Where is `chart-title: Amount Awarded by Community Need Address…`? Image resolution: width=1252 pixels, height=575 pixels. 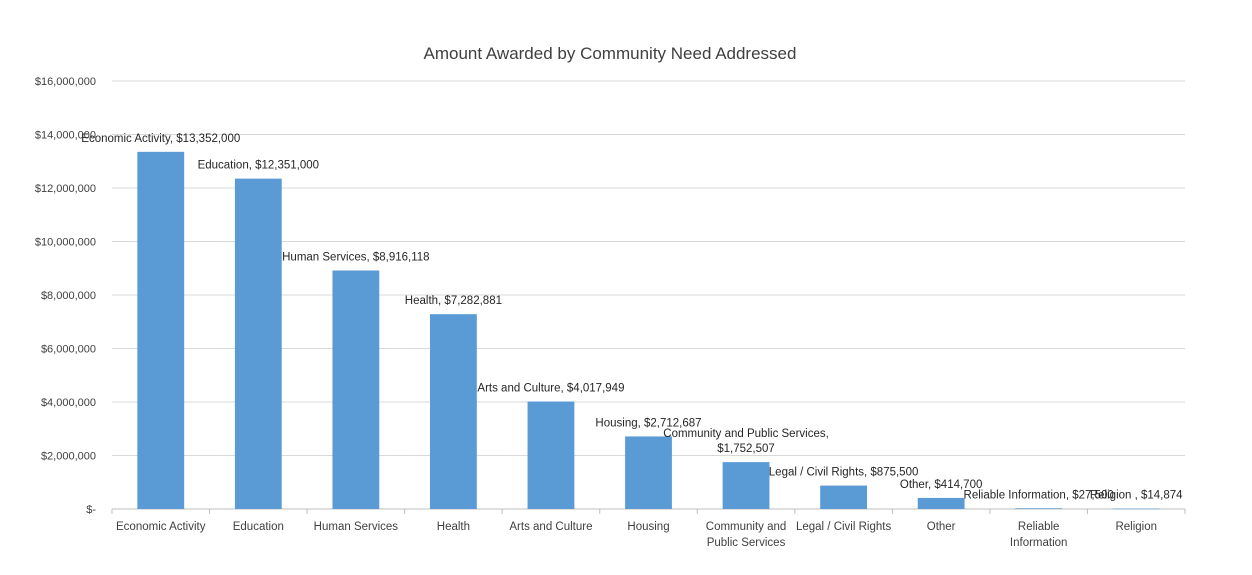
chart-title: Amount Awarded by Community Need Address… is located at coordinates (610, 53).